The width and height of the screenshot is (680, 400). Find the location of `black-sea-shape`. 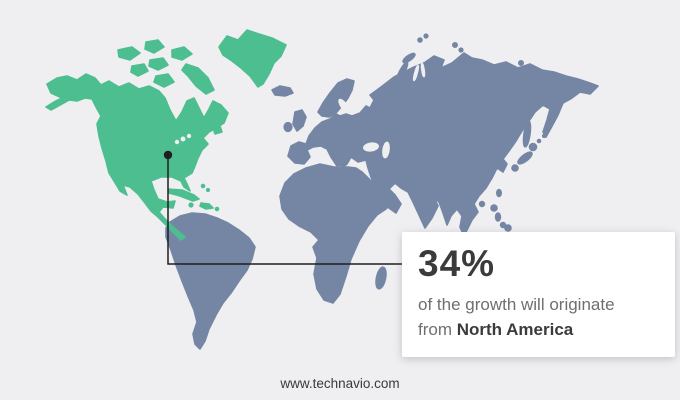

black-sea-shape is located at coordinates (371, 147).